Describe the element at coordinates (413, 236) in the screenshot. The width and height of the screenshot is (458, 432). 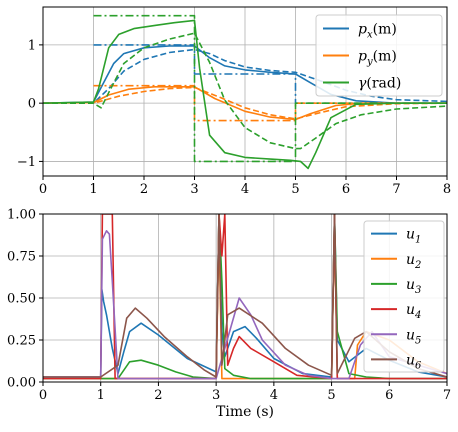
I see `legend-label: u1` at that location.